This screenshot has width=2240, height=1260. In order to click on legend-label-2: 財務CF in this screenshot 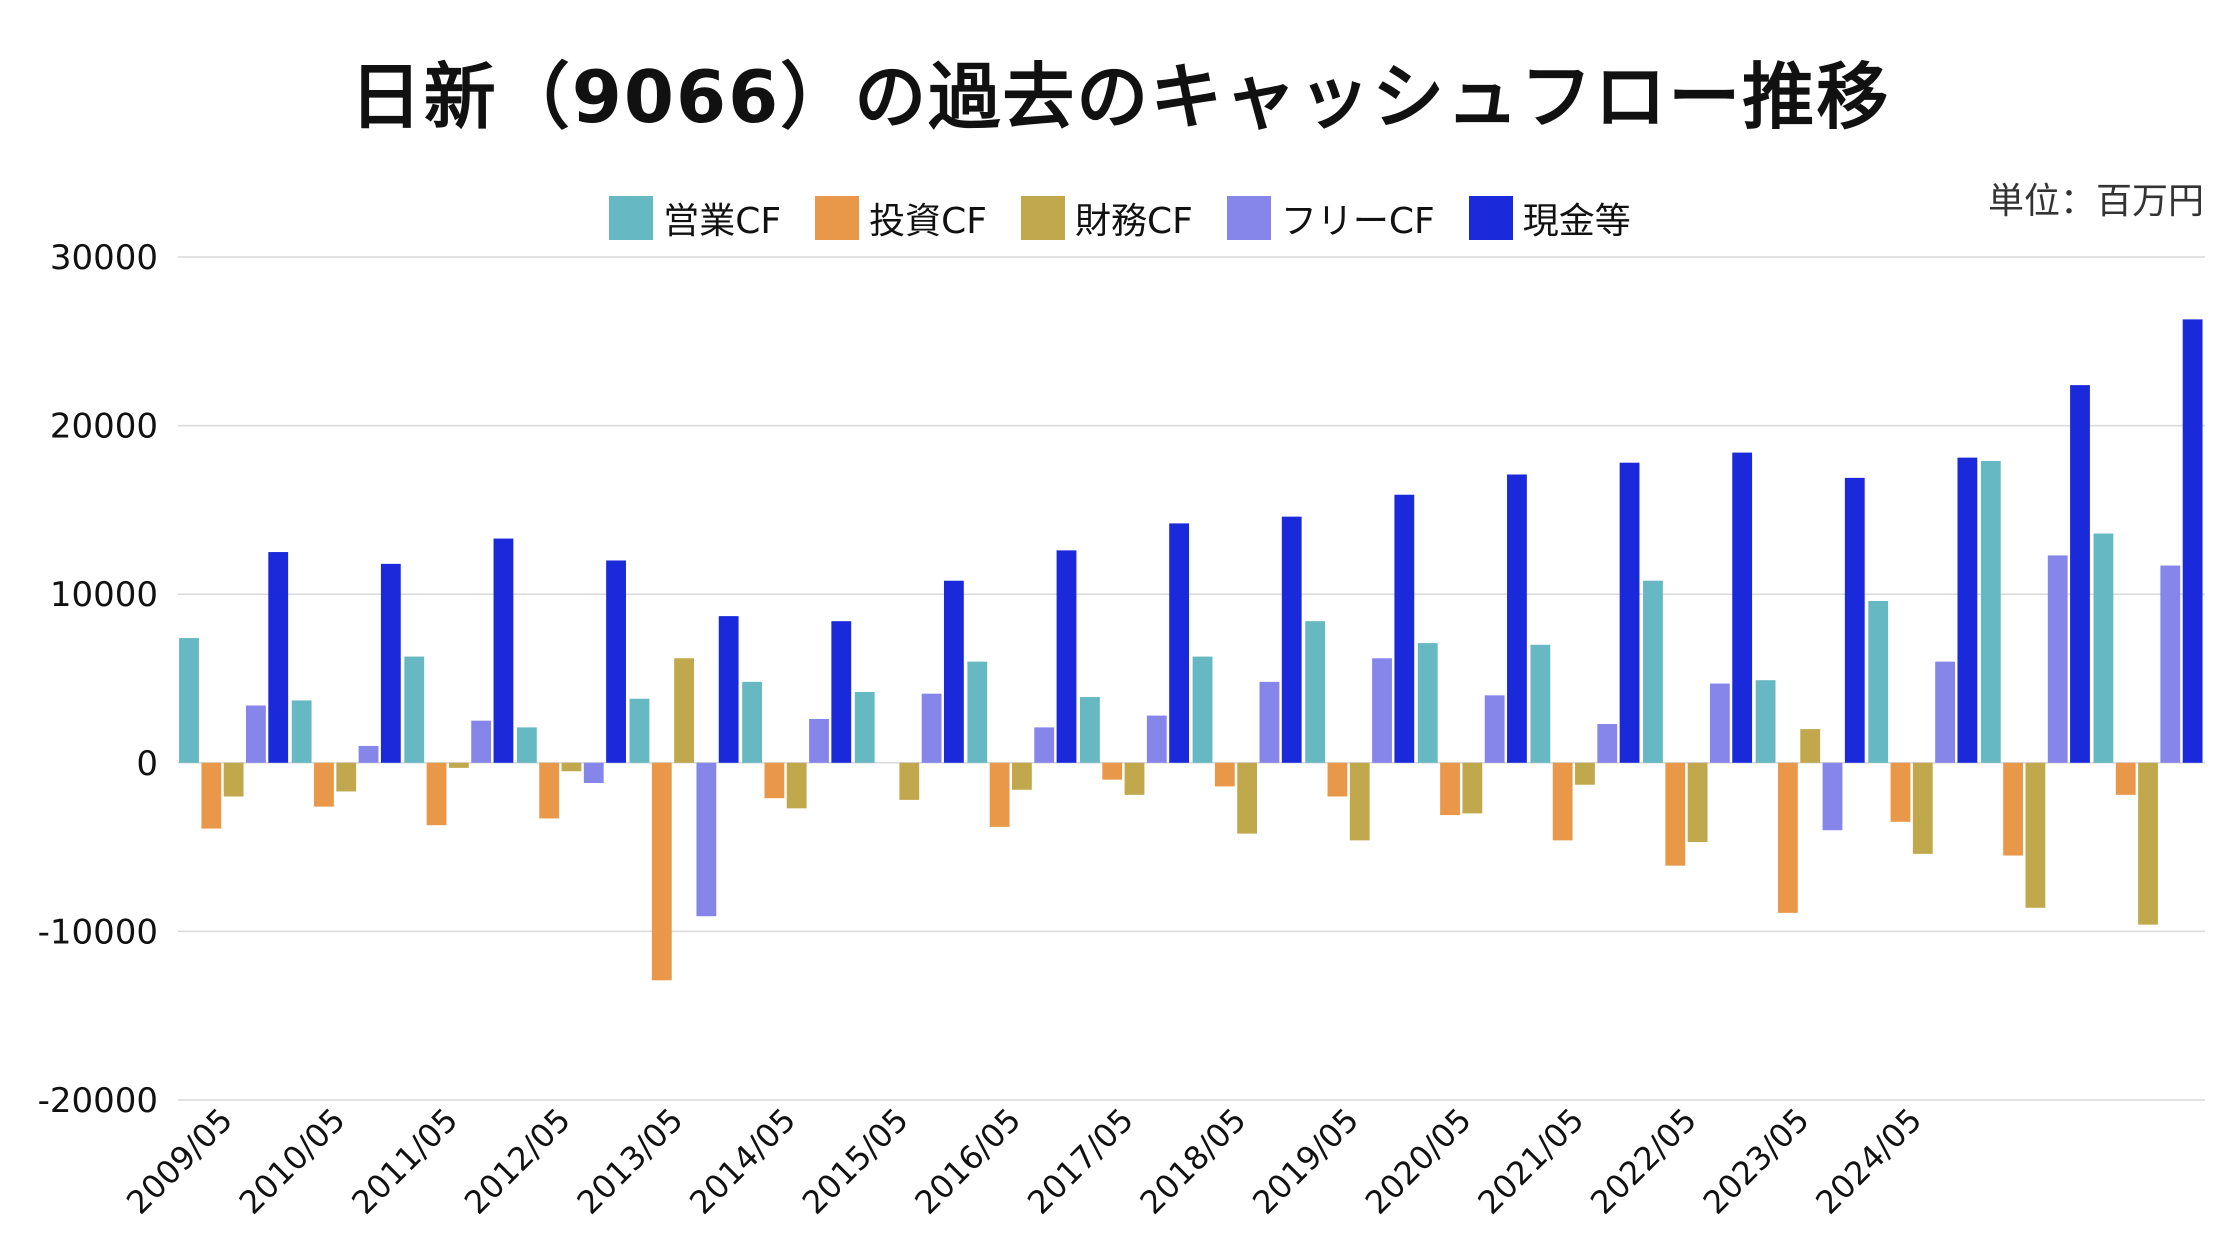, I will do `click(1133, 221)`.